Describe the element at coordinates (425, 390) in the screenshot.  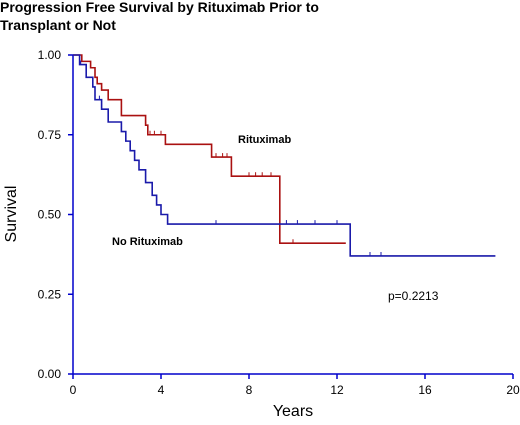
I see `x-tick-label: 16` at that location.